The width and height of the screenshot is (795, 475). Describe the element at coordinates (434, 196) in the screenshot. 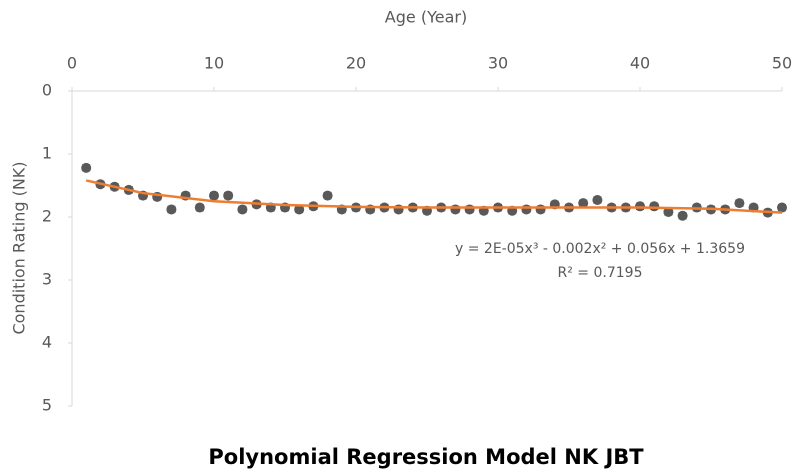

I see `trendline` at that location.